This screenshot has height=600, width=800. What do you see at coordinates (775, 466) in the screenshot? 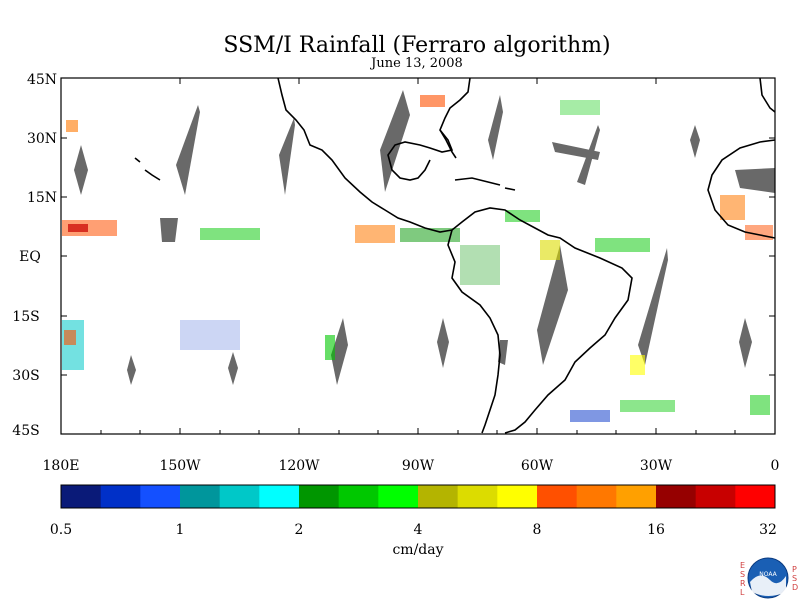
I see `lon-label: 0` at bounding box center [775, 466].